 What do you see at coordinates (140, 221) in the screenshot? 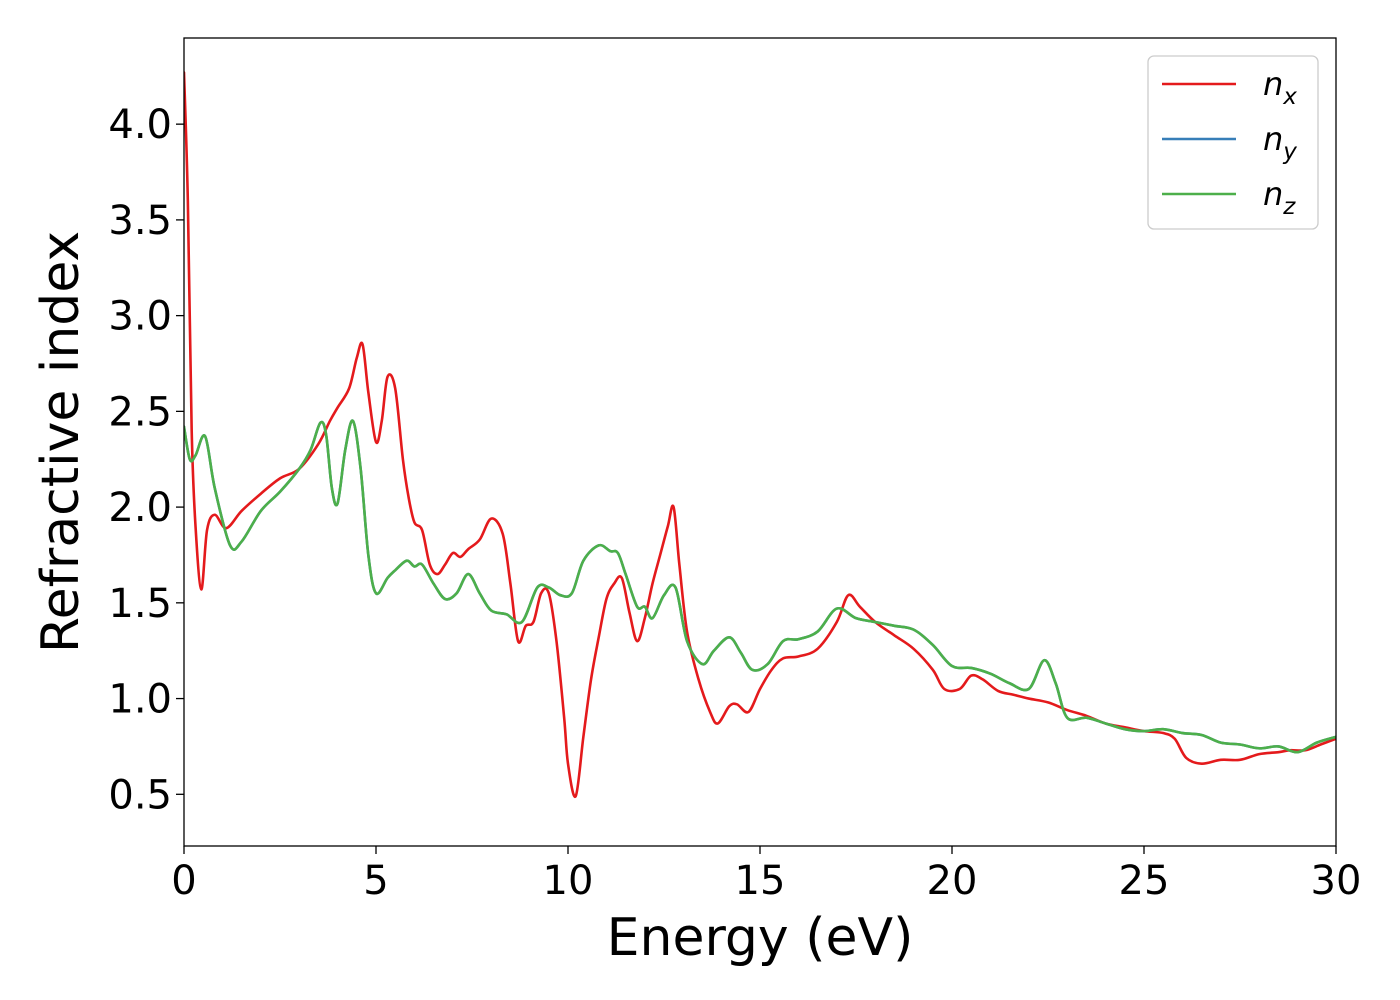
I see `y-tick-label: 3.5` at bounding box center [140, 221].